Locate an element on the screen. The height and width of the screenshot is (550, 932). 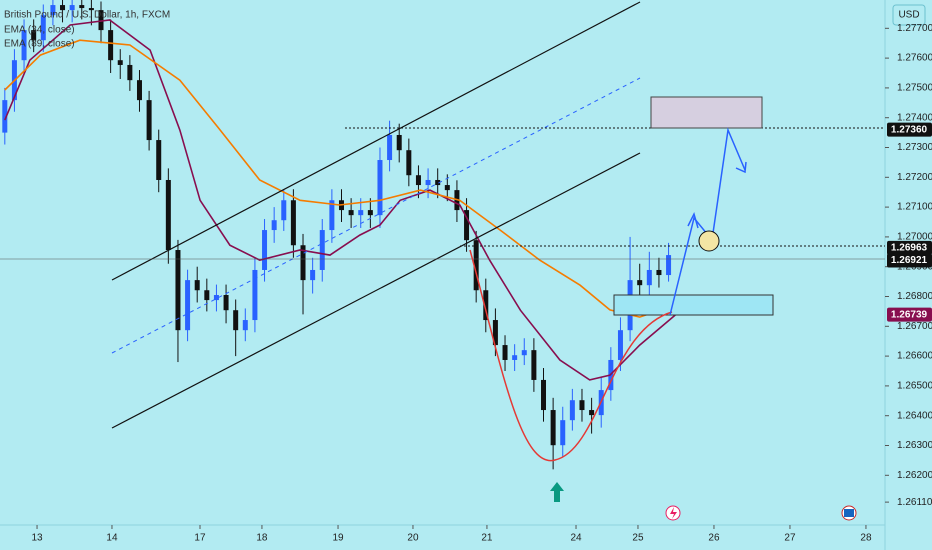
curve is located at coordinates (571, 355).